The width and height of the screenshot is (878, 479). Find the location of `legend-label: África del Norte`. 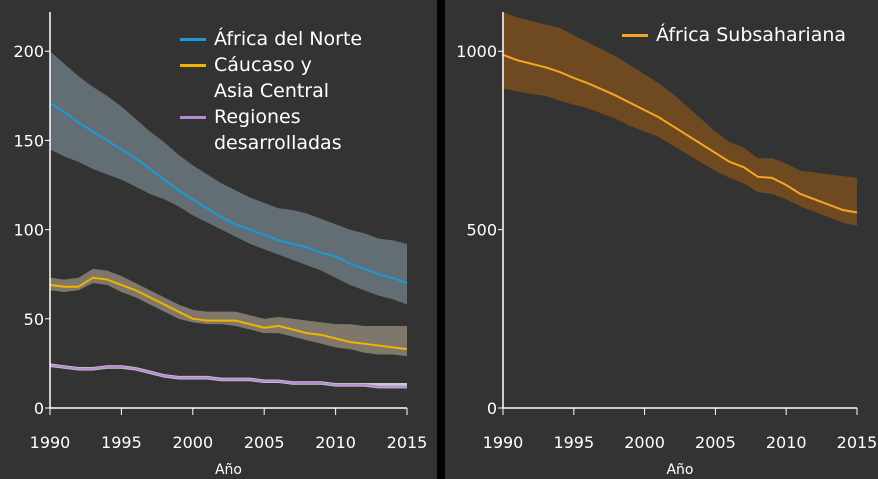

legend-label: África del Norte is located at coordinates (288, 39).